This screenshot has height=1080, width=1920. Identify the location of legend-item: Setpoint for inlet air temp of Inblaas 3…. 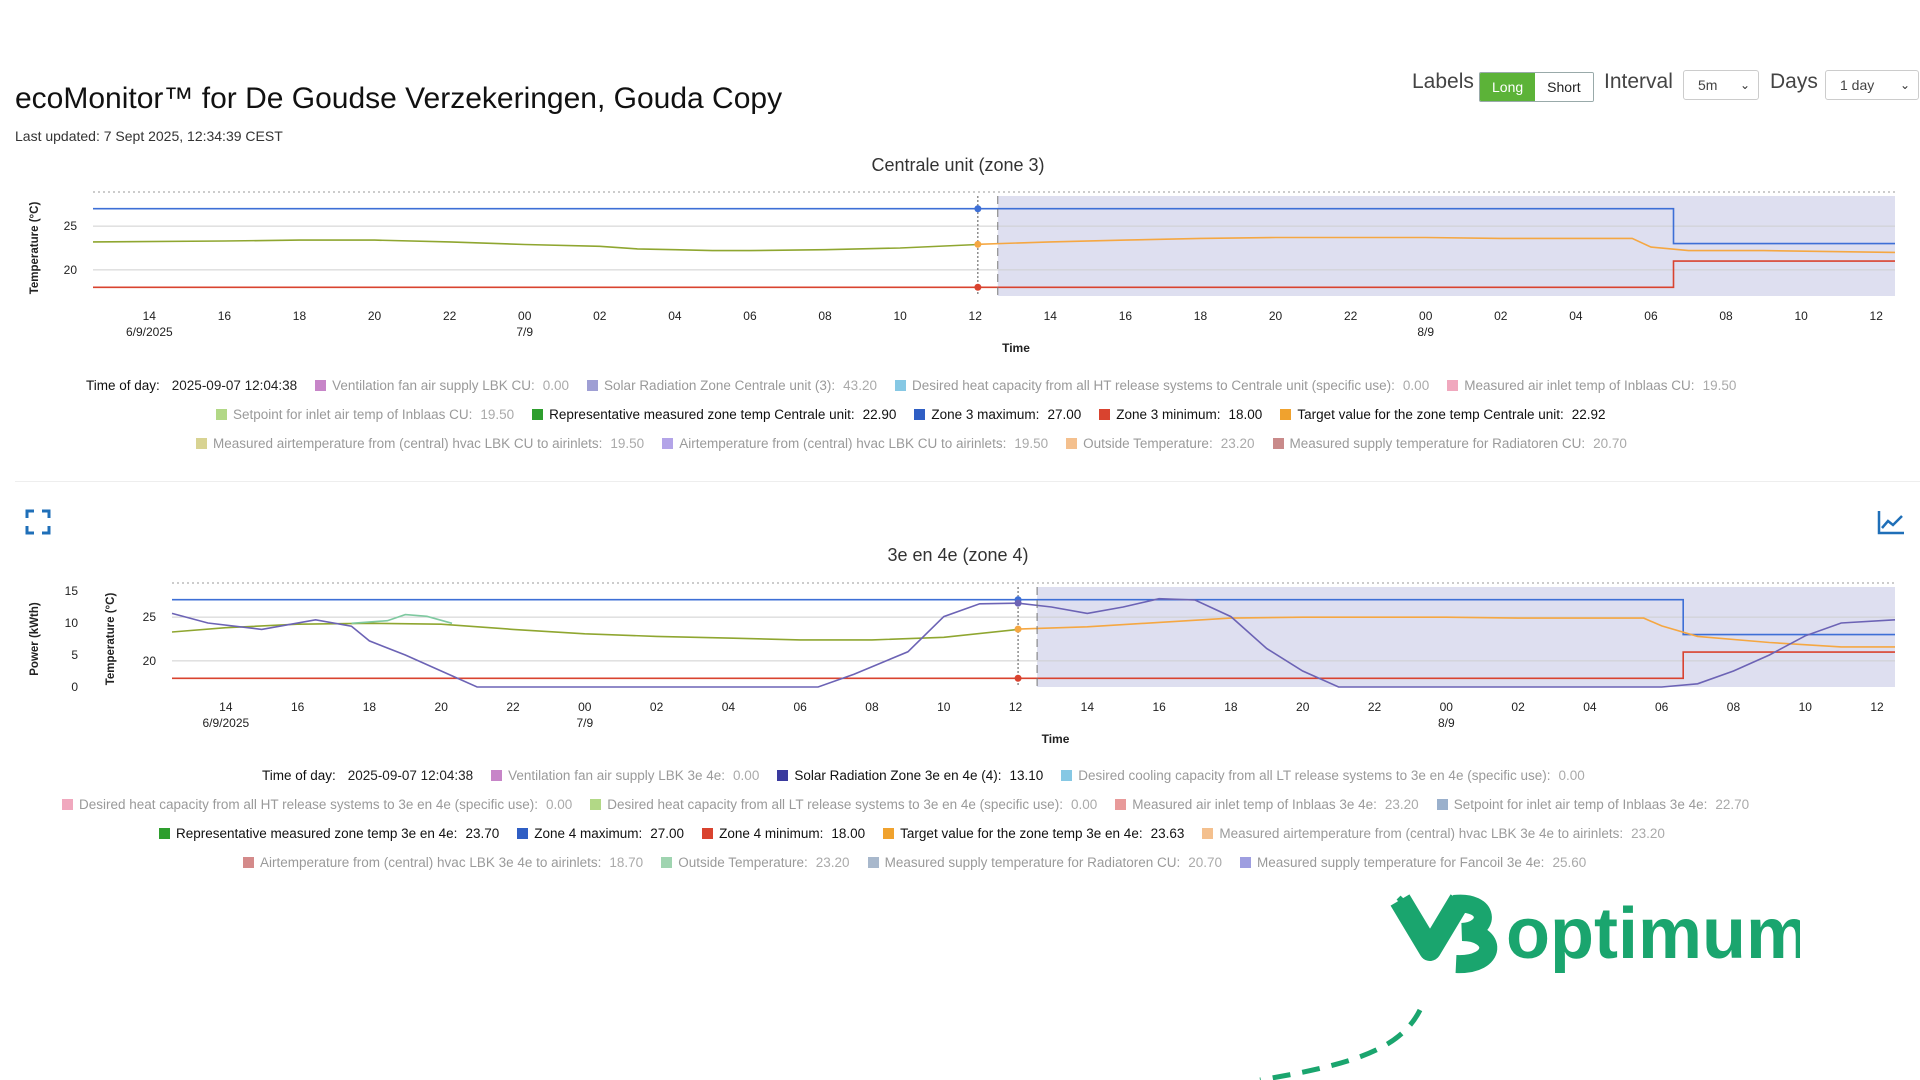
(1592, 804).